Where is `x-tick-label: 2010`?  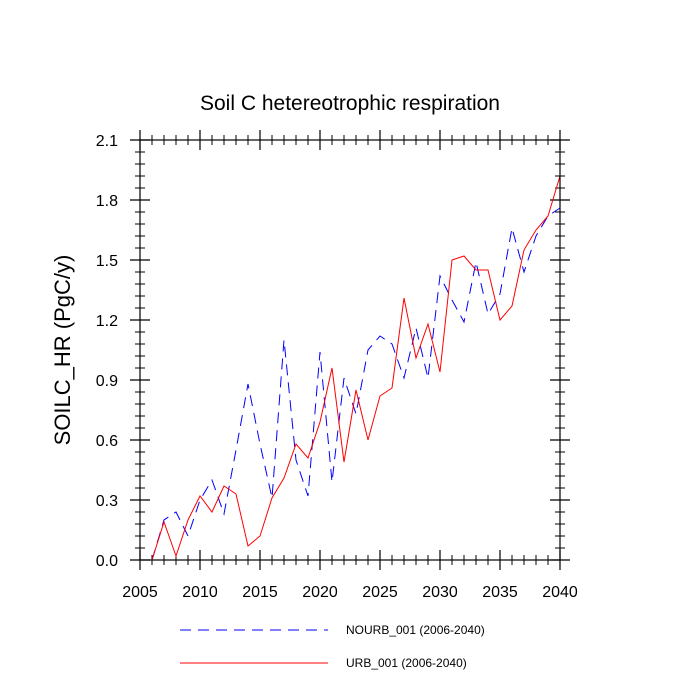
x-tick-label: 2010 is located at coordinates (200, 592).